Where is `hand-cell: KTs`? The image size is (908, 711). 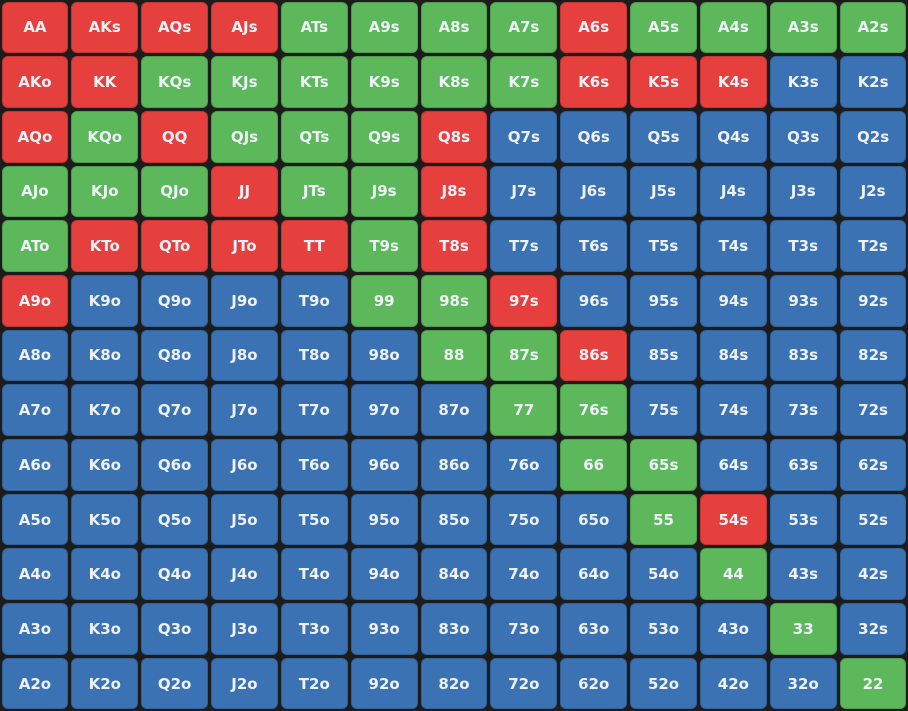
hand-cell: KTs is located at coordinates (314, 82).